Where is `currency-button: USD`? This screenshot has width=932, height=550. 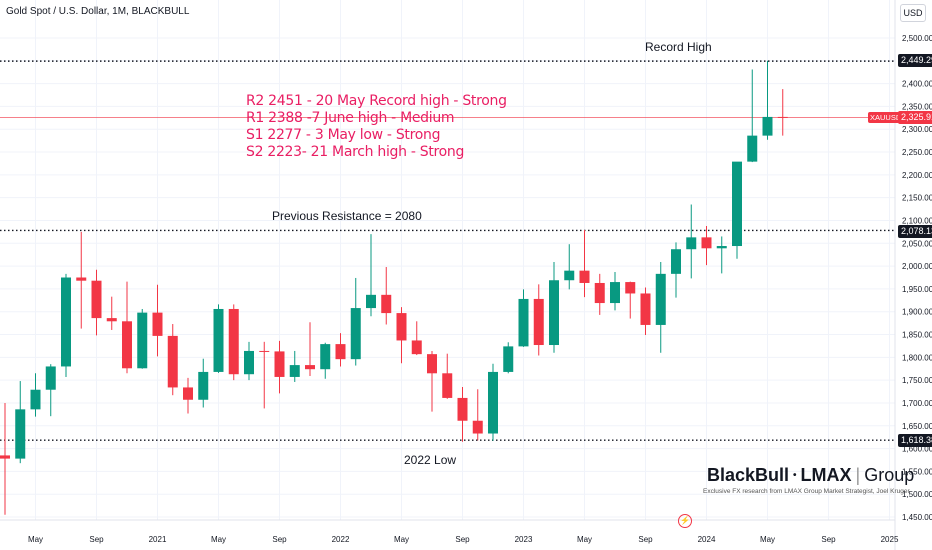
currency-button: USD is located at coordinates (913, 13).